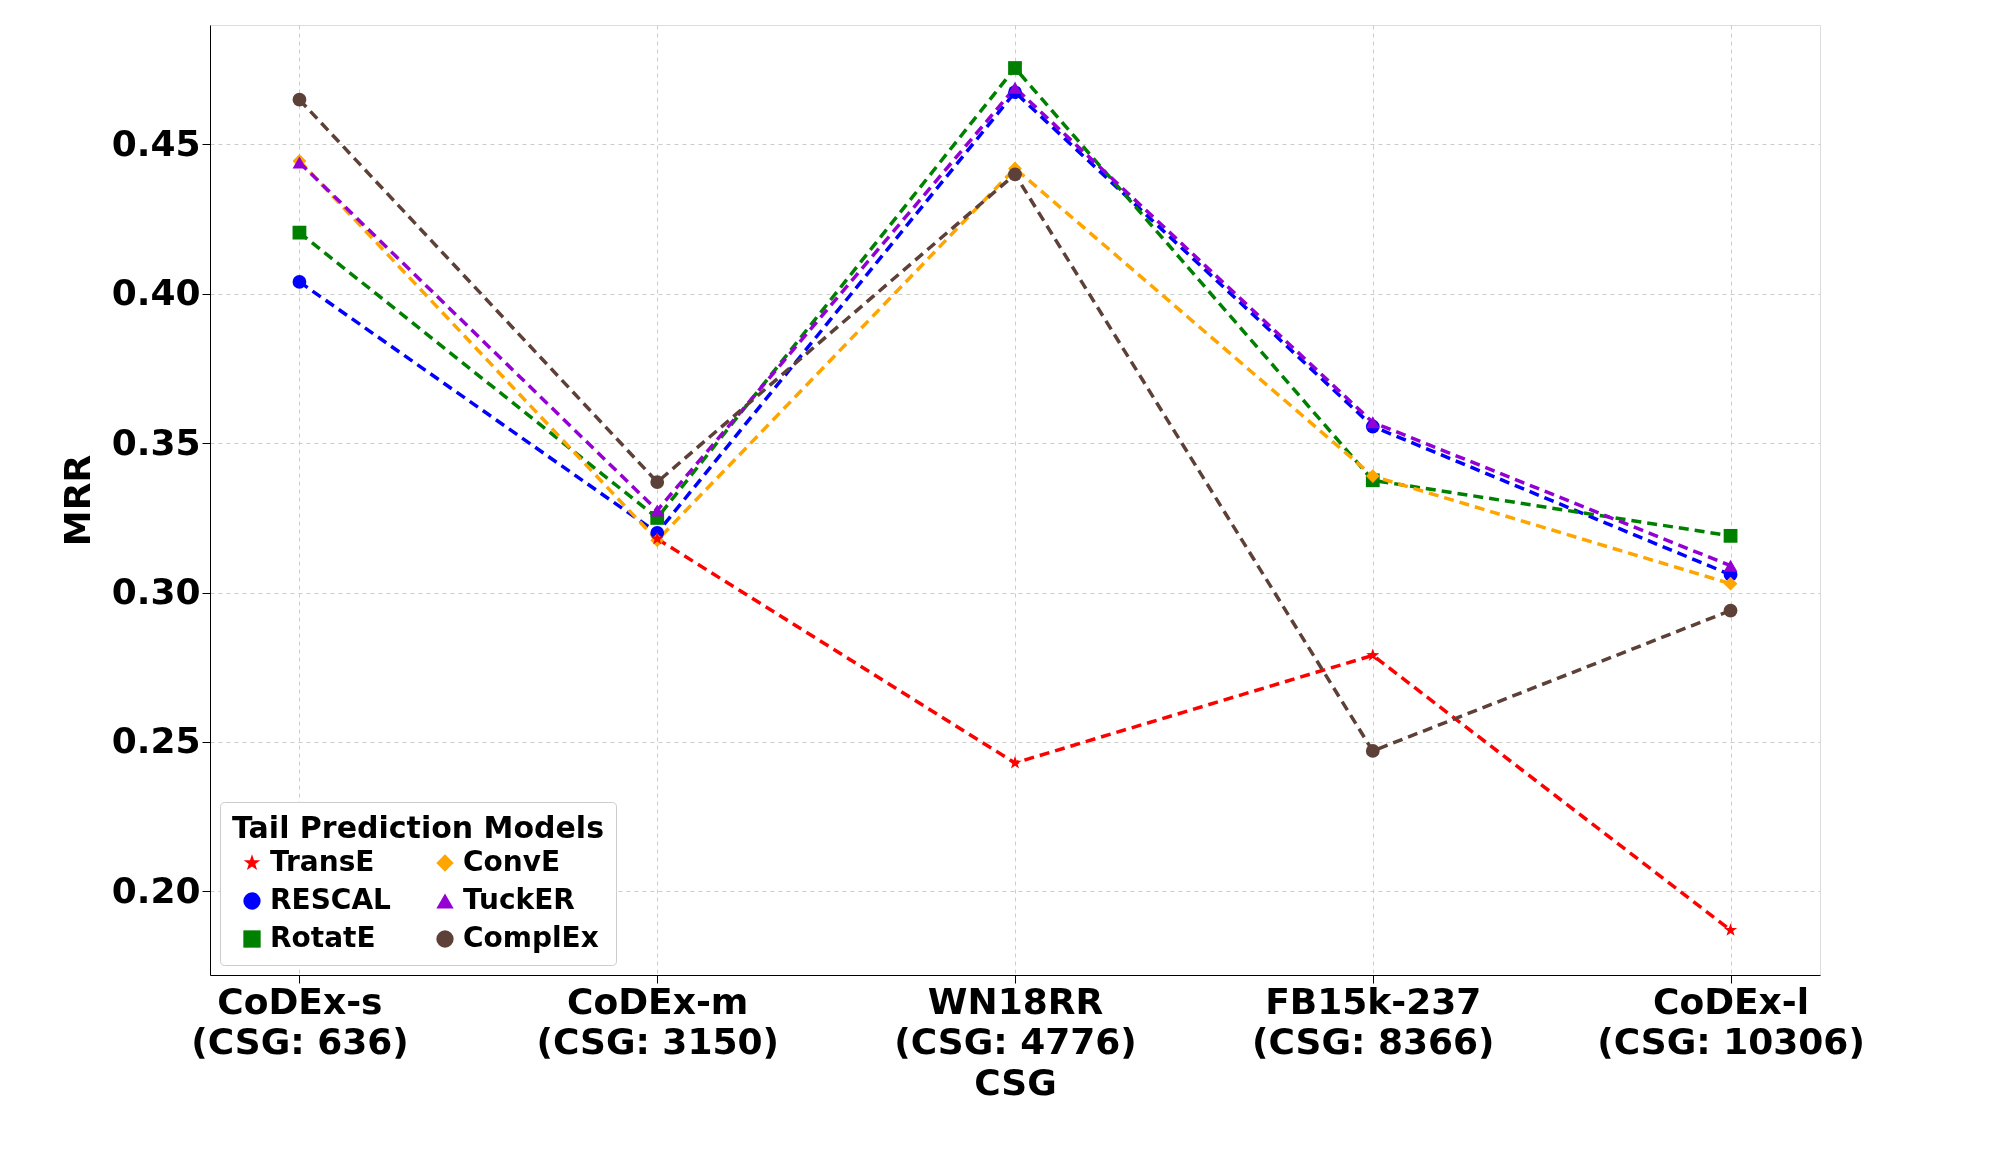 The height and width of the screenshot is (1158, 2014). I want to click on legend-label: TuckER, so click(519, 899).